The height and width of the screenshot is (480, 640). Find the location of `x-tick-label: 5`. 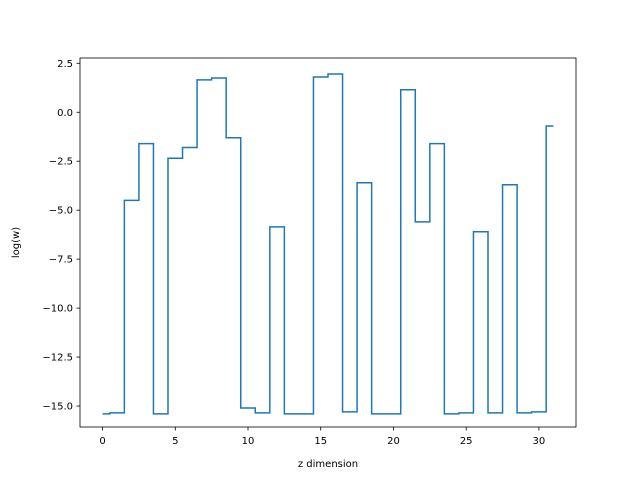

x-tick-label: 5 is located at coordinates (175, 441).